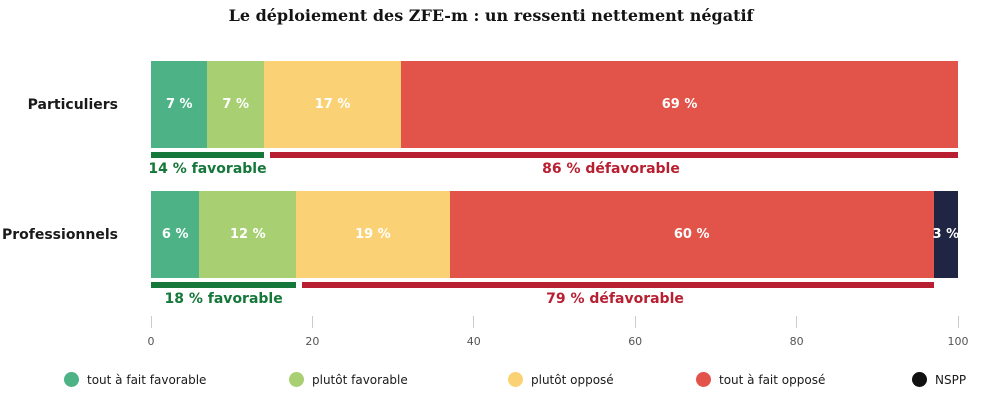 This screenshot has width=982, height=400. I want to click on bar-segment-plutot-oppose: 19 %, so click(373, 234).